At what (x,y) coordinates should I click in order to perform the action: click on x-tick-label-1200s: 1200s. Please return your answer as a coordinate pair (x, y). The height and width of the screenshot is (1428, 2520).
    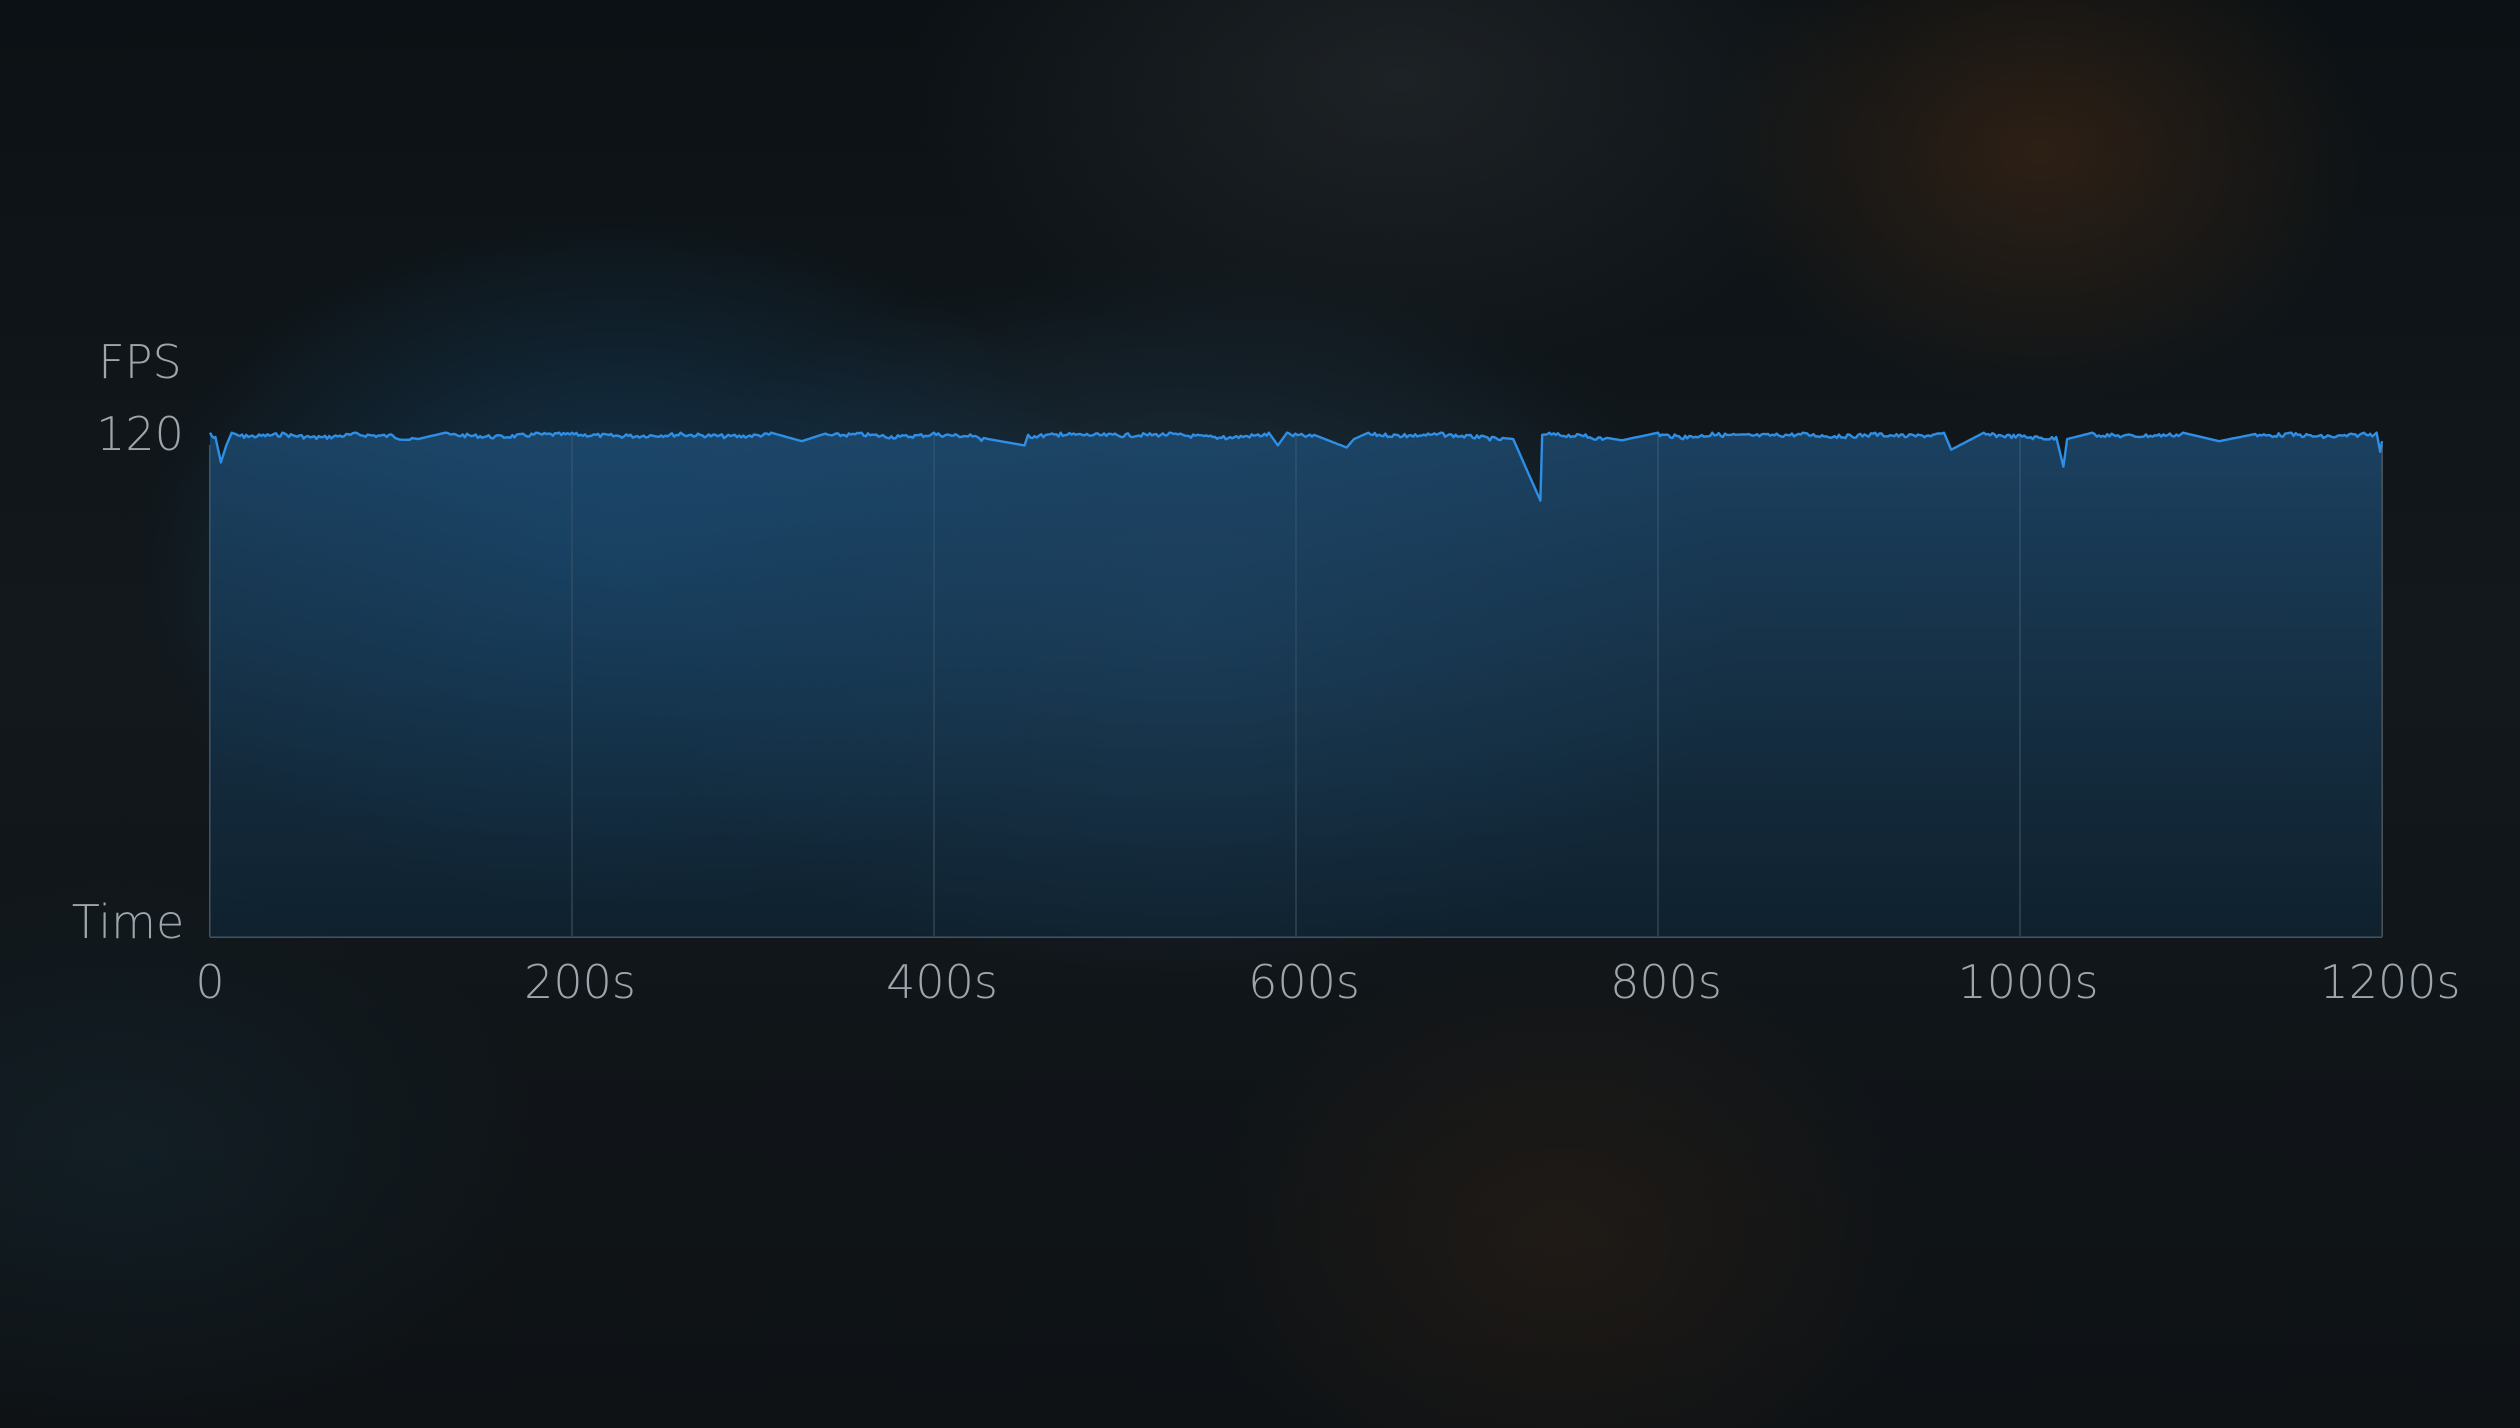
    Looking at the image, I should click on (2389, 982).